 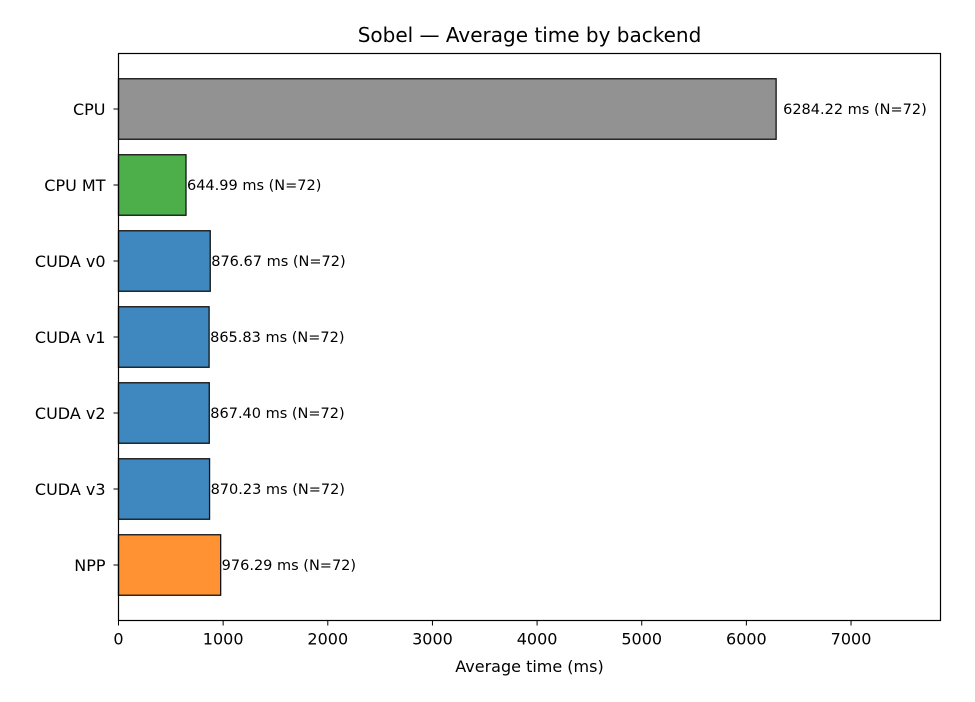 What do you see at coordinates (152, 185) in the screenshot?
I see `bar-cpu-mt` at bounding box center [152, 185].